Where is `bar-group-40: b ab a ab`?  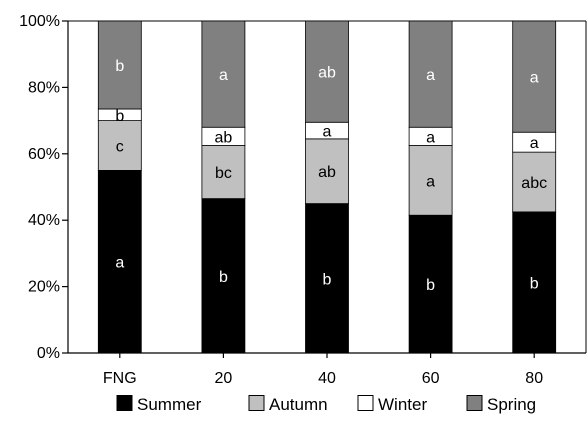
bar-group-40: b ab a ab is located at coordinates (327, 187).